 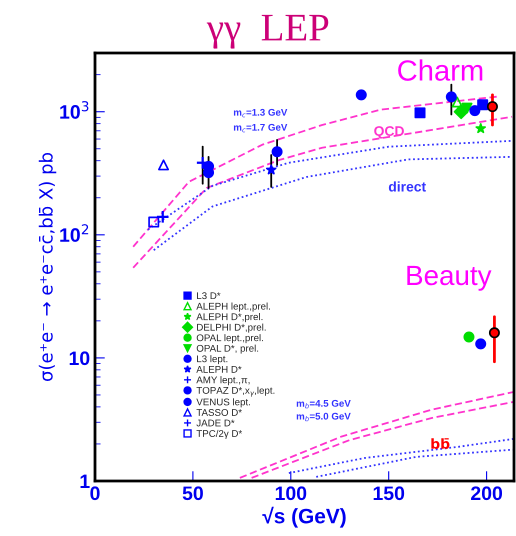 I want to click on legend-label: TASSO D*, so click(x=219, y=412).